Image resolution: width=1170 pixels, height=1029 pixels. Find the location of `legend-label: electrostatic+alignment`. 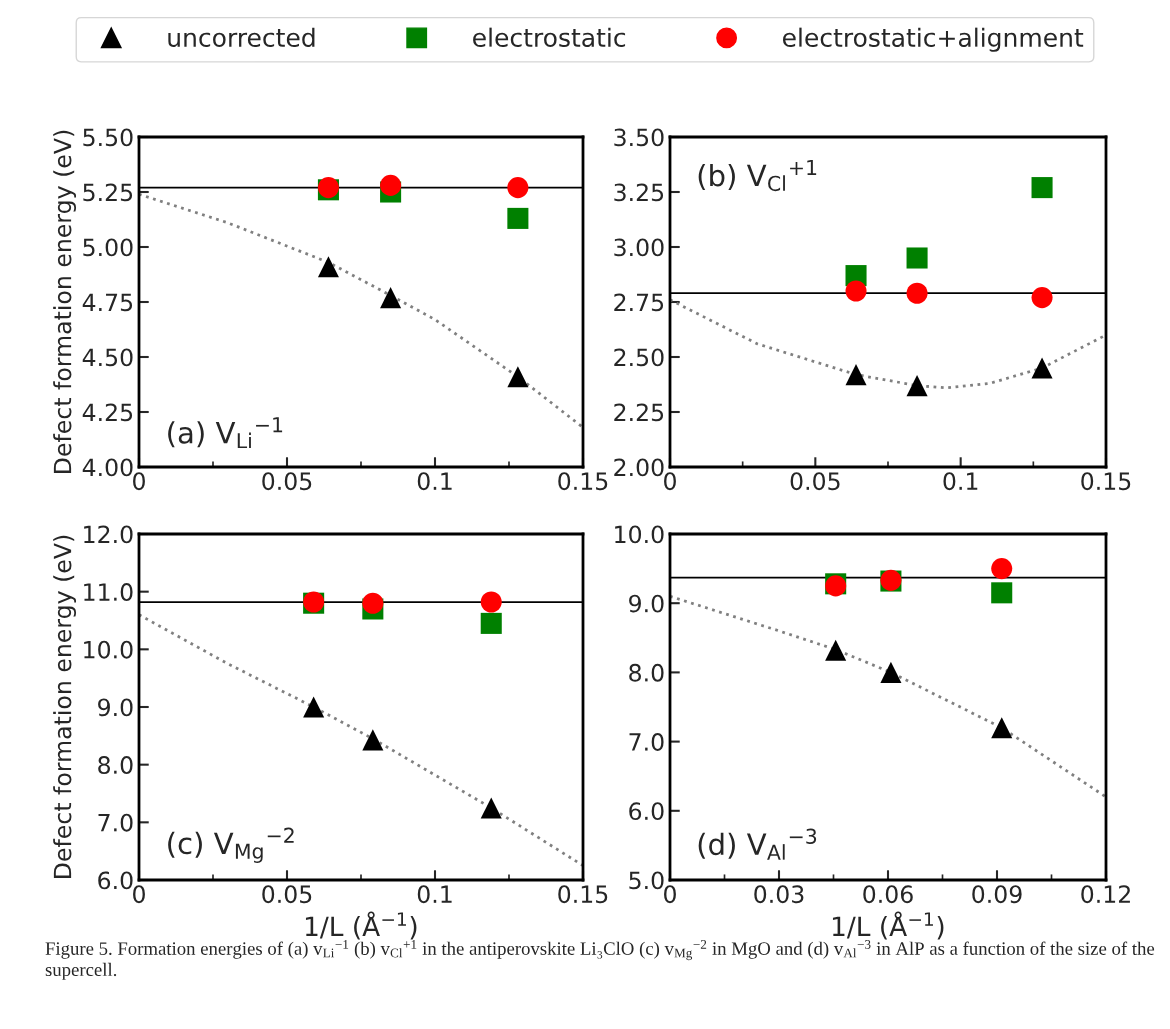

legend-label: electrostatic+alignment is located at coordinates (933, 39).